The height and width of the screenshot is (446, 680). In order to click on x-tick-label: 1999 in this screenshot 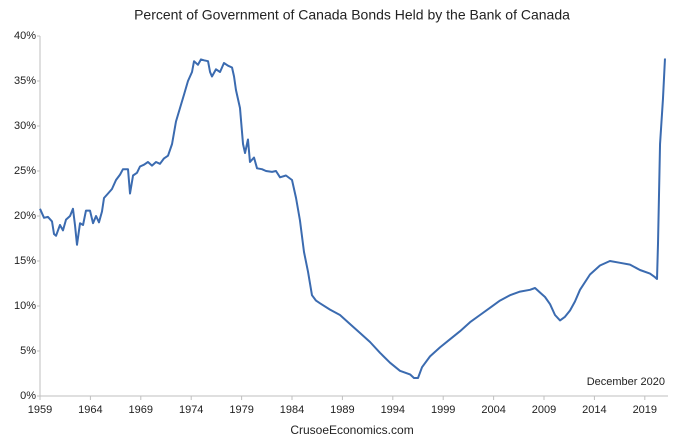, I will do `click(443, 410)`.